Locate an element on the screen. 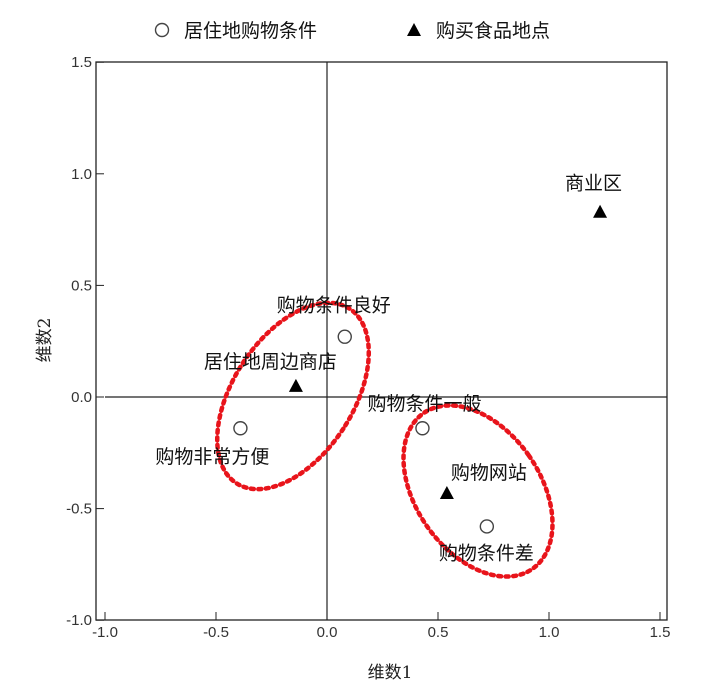 This screenshot has width=704, height=696. x-tick-label: 1.0 is located at coordinates (549, 632).